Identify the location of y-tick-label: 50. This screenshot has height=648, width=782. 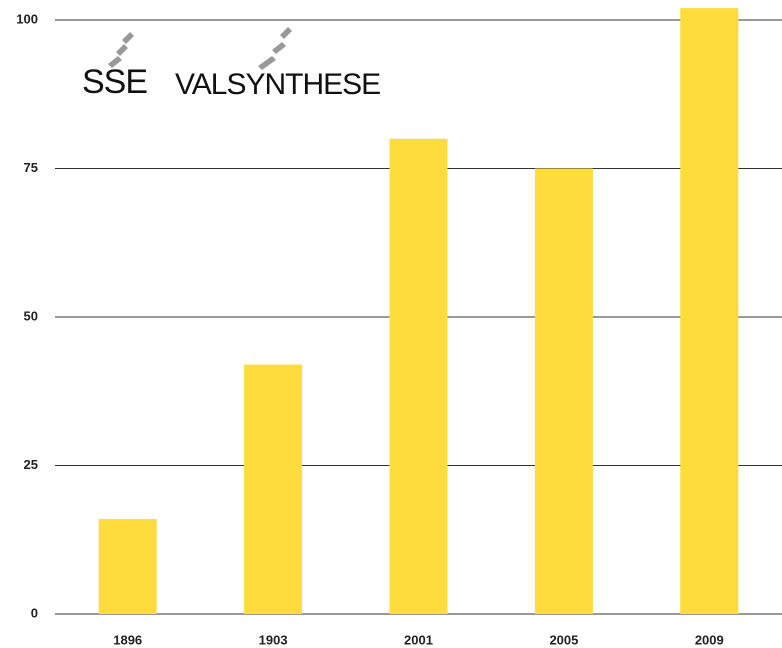
(31, 315).